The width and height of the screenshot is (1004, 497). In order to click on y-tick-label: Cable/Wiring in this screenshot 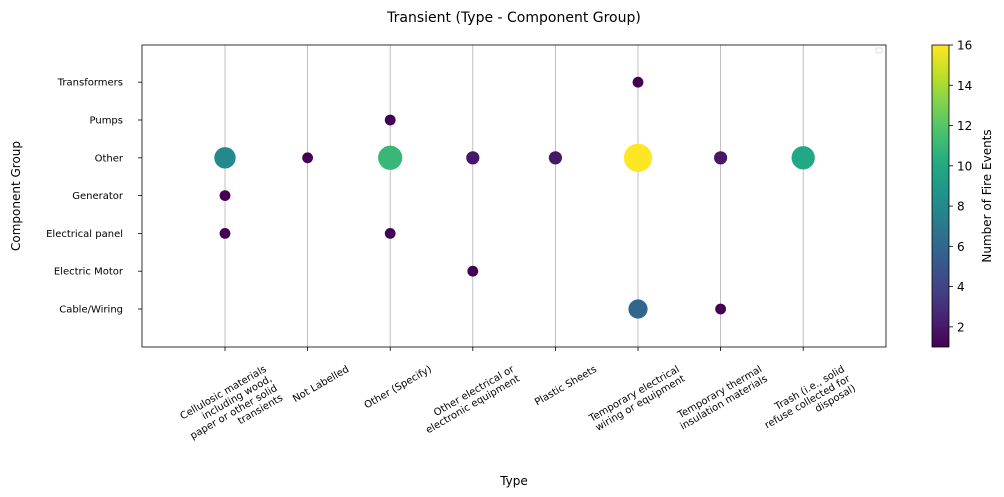, I will do `click(91, 310)`.